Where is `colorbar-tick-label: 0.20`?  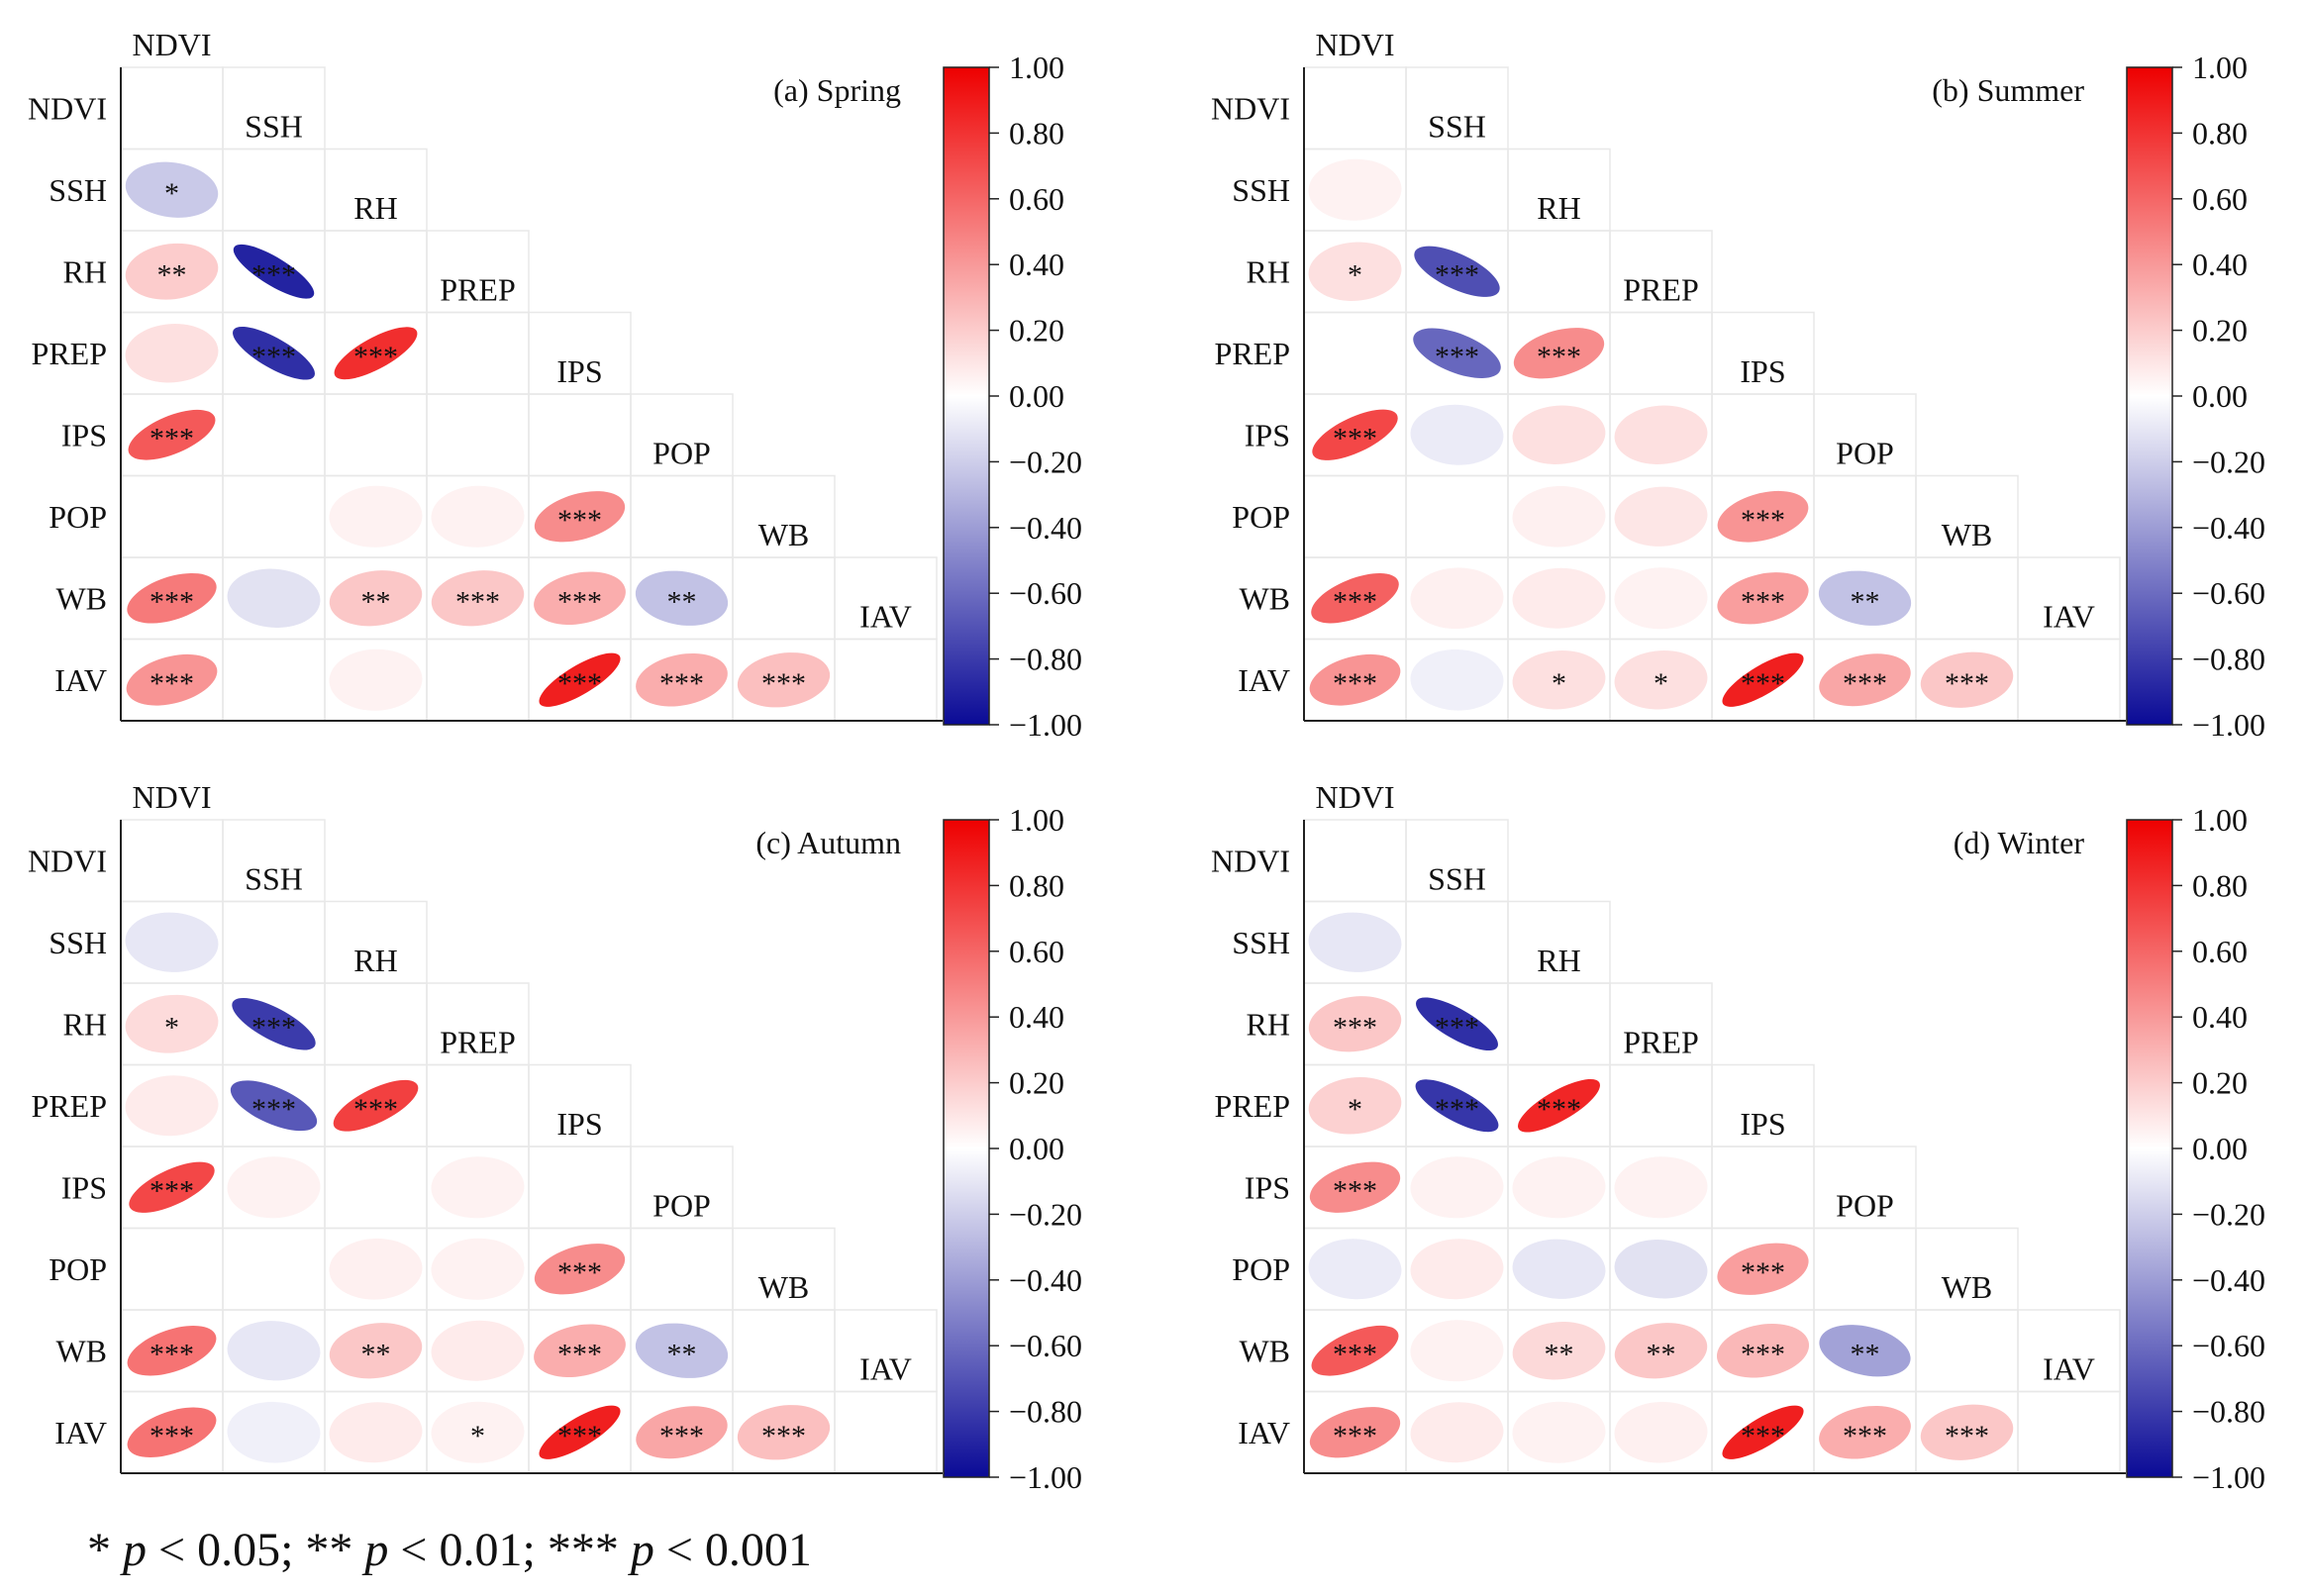
colorbar-tick-label: 0.20 is located at coordinates (2220, 1083).